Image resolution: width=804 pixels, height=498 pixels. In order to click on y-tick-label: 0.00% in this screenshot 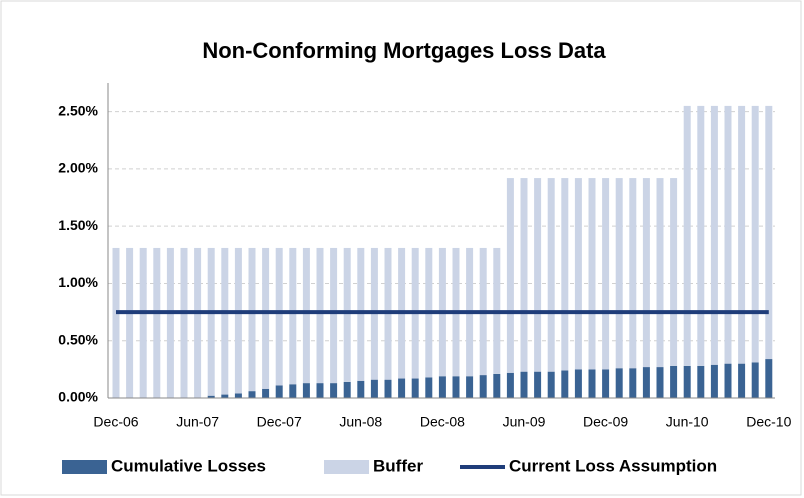, I will do `click(78, 397)`.